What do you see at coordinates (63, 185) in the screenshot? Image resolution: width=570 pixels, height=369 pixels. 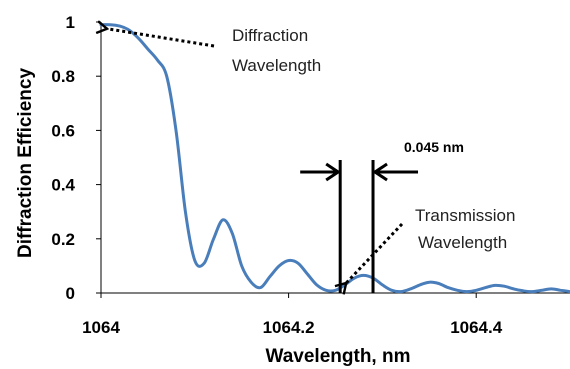 I see `y-tick-label: 0.4` at bounding box center [63, 185].